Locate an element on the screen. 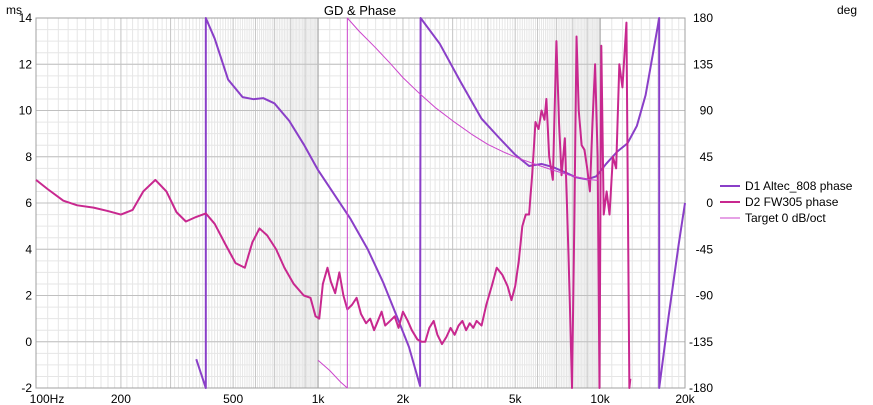 Image resolution: width=873 pixels, height=405 pixels. right-tick-label: 0 is located at coordinates (709, 203).